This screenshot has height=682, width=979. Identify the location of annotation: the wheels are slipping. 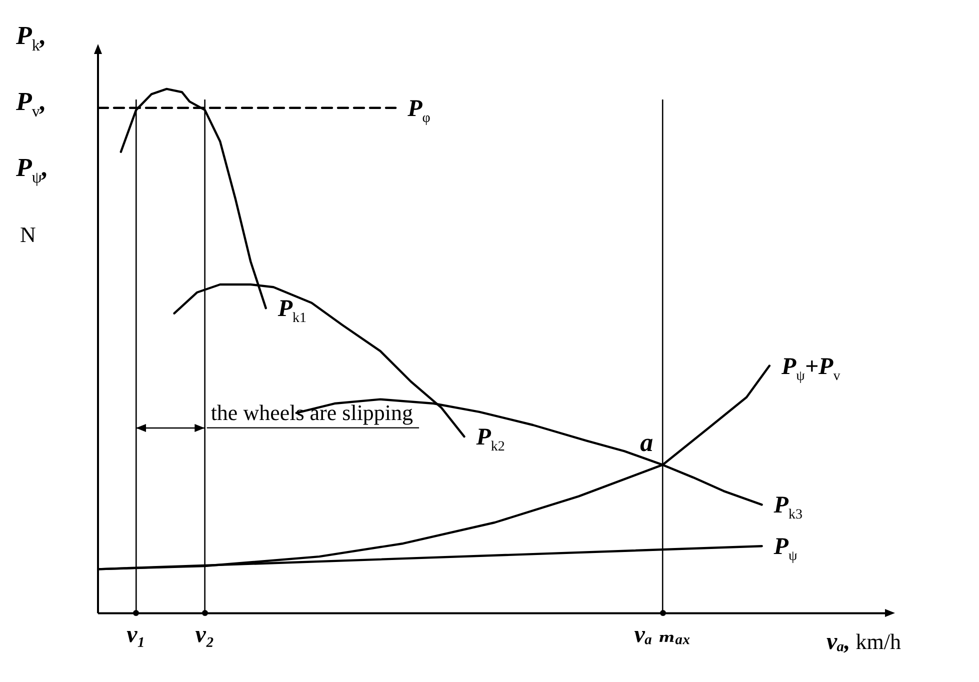
(312, 412).